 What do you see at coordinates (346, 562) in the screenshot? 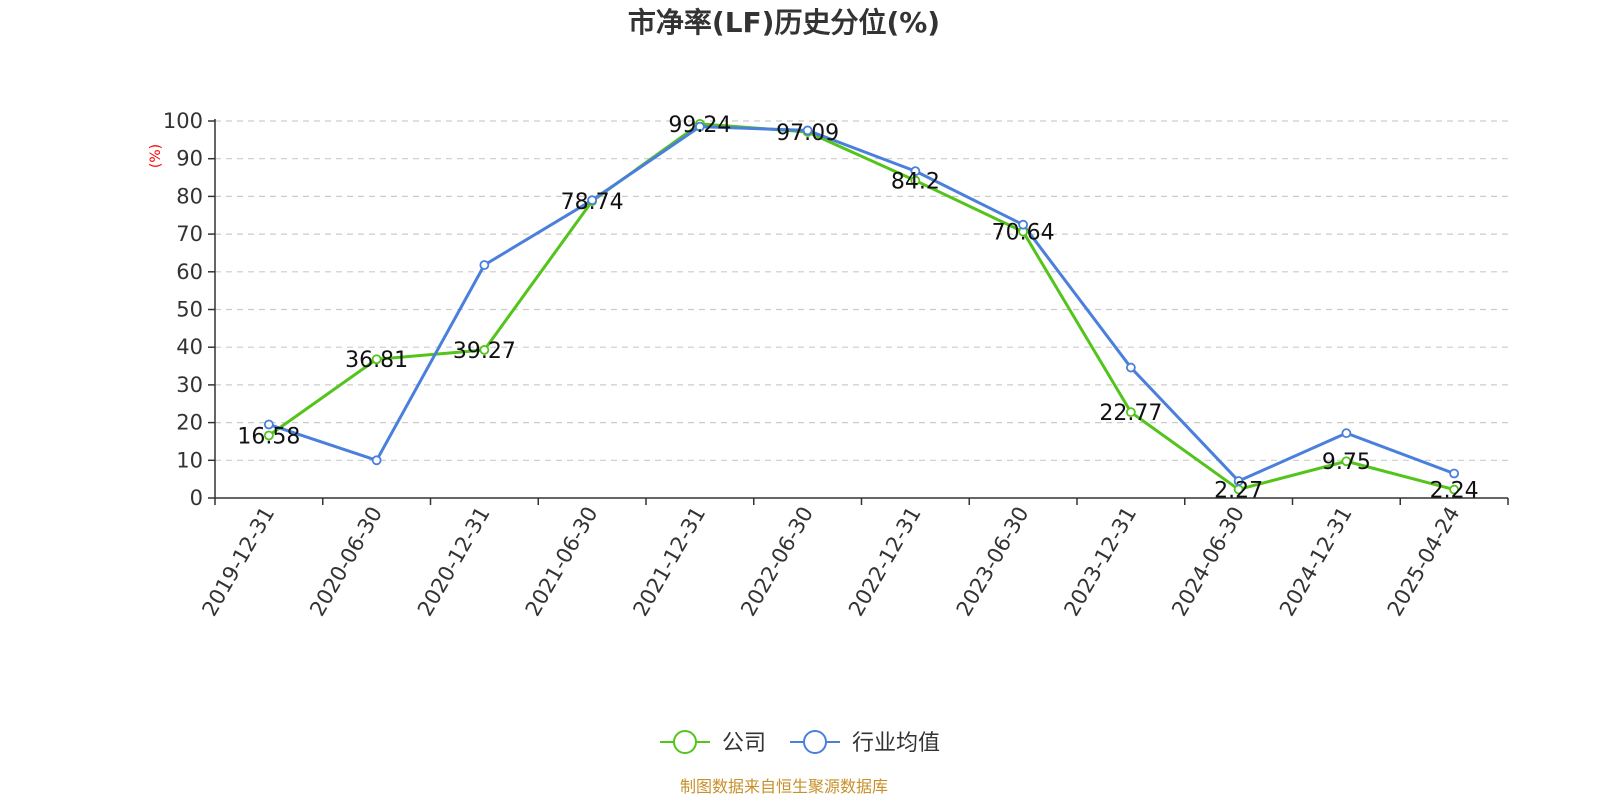
I see `x-tick-label: 2020-06-30` at bounding box center [346, 562].